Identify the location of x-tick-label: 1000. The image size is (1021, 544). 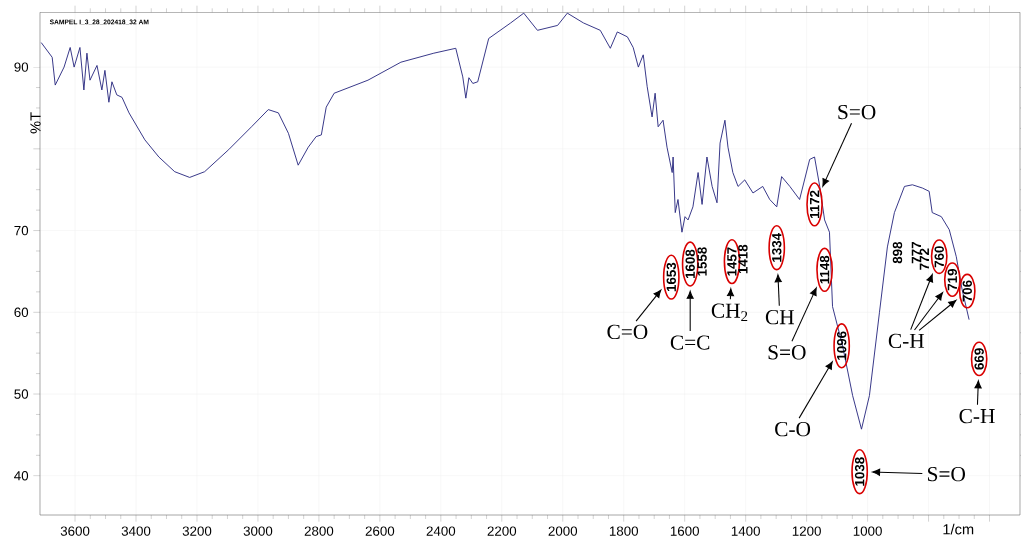
(867, 531).